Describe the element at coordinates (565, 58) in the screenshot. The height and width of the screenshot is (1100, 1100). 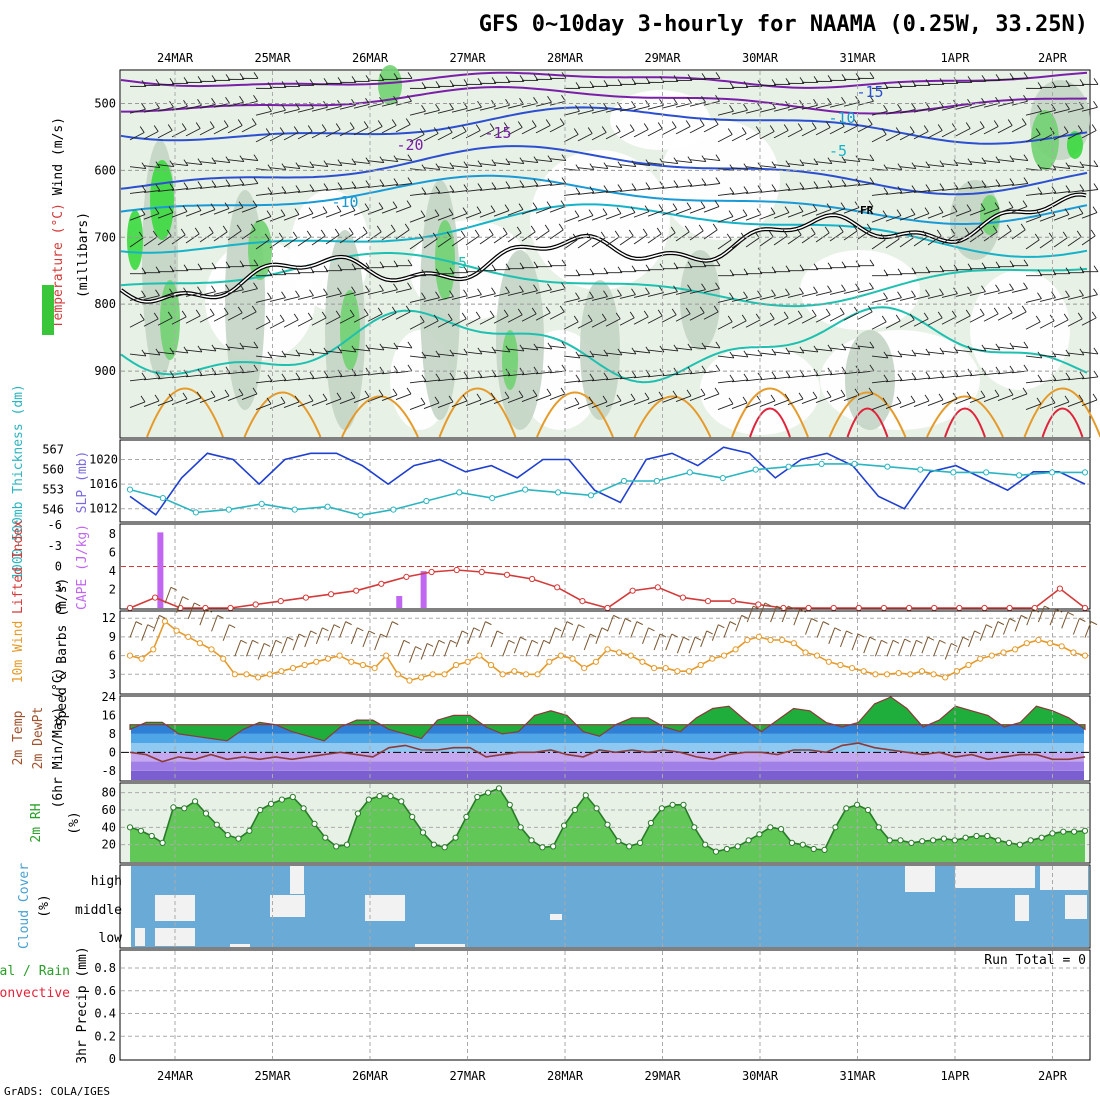
I see `top-date-label: 28MAR` at that location.